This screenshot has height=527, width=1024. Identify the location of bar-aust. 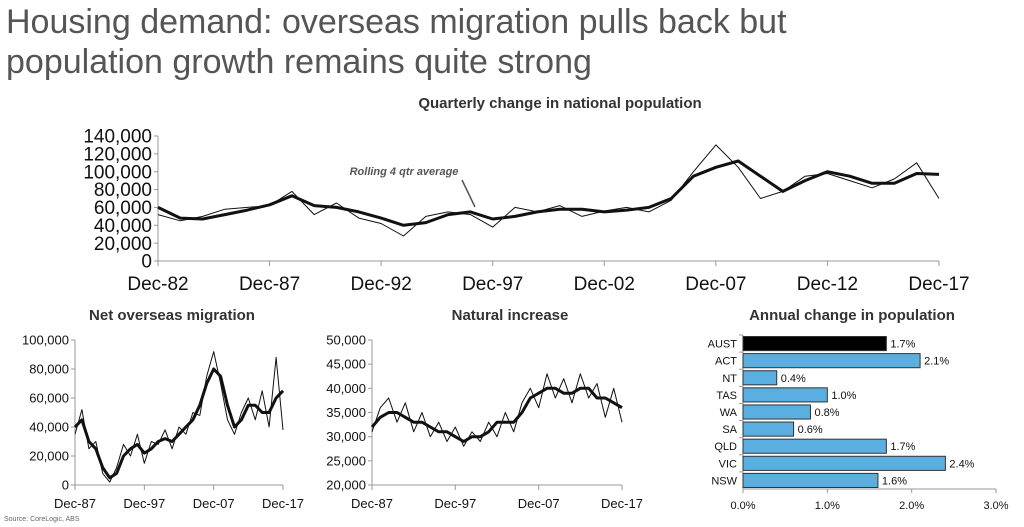
(814, 344).